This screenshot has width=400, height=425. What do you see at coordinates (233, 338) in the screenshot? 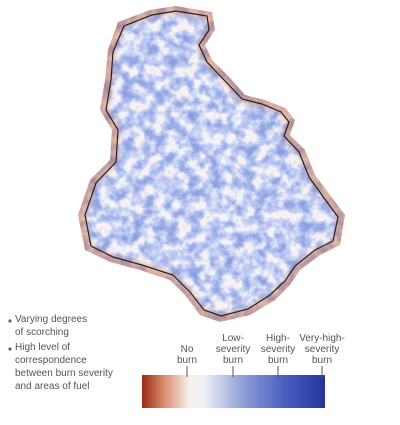
I see `legend-label: Low-` at bounding box center [233, 338].